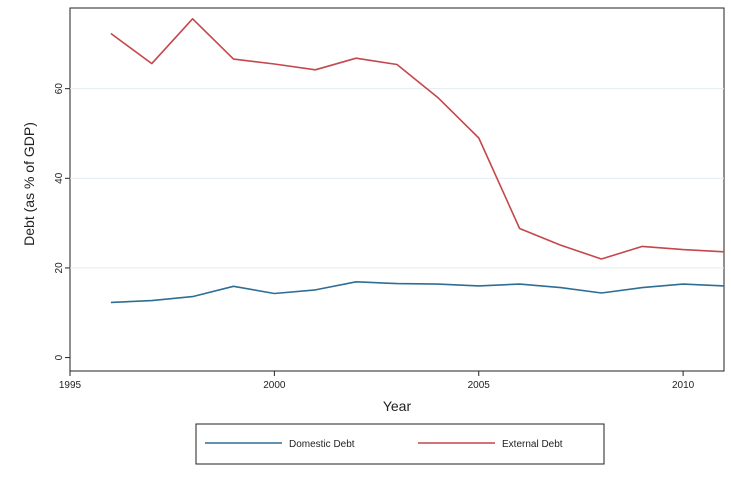 The height and width of the screenshot is (481, 731). Describe the element at coordinates (479, 385) in the screenshot. I see `x-tick-label: 2005` at that location.